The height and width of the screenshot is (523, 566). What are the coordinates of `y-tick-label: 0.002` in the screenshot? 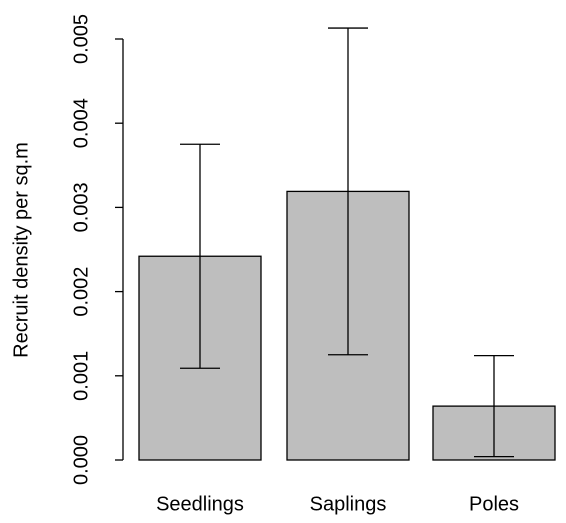 It's located at (81, 292).